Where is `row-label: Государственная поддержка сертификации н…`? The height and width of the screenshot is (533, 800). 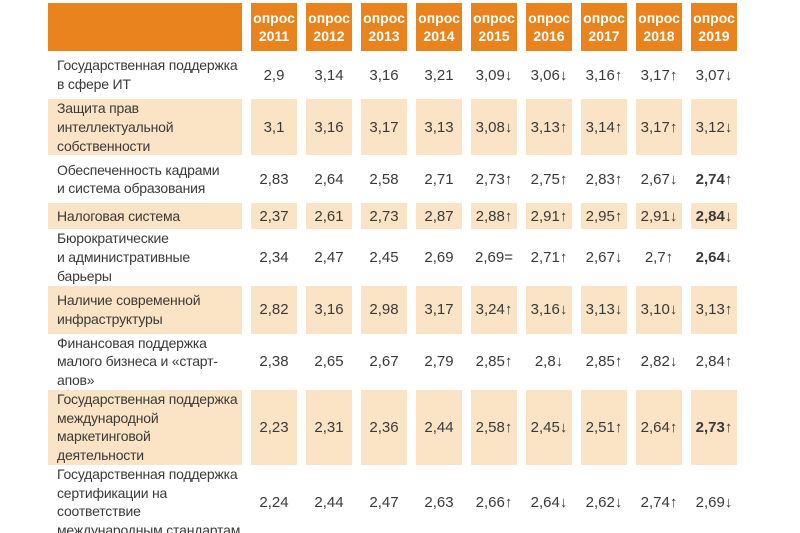
row-label: Государственная поддержка сертификации н… is located at coordinates (149, 499).